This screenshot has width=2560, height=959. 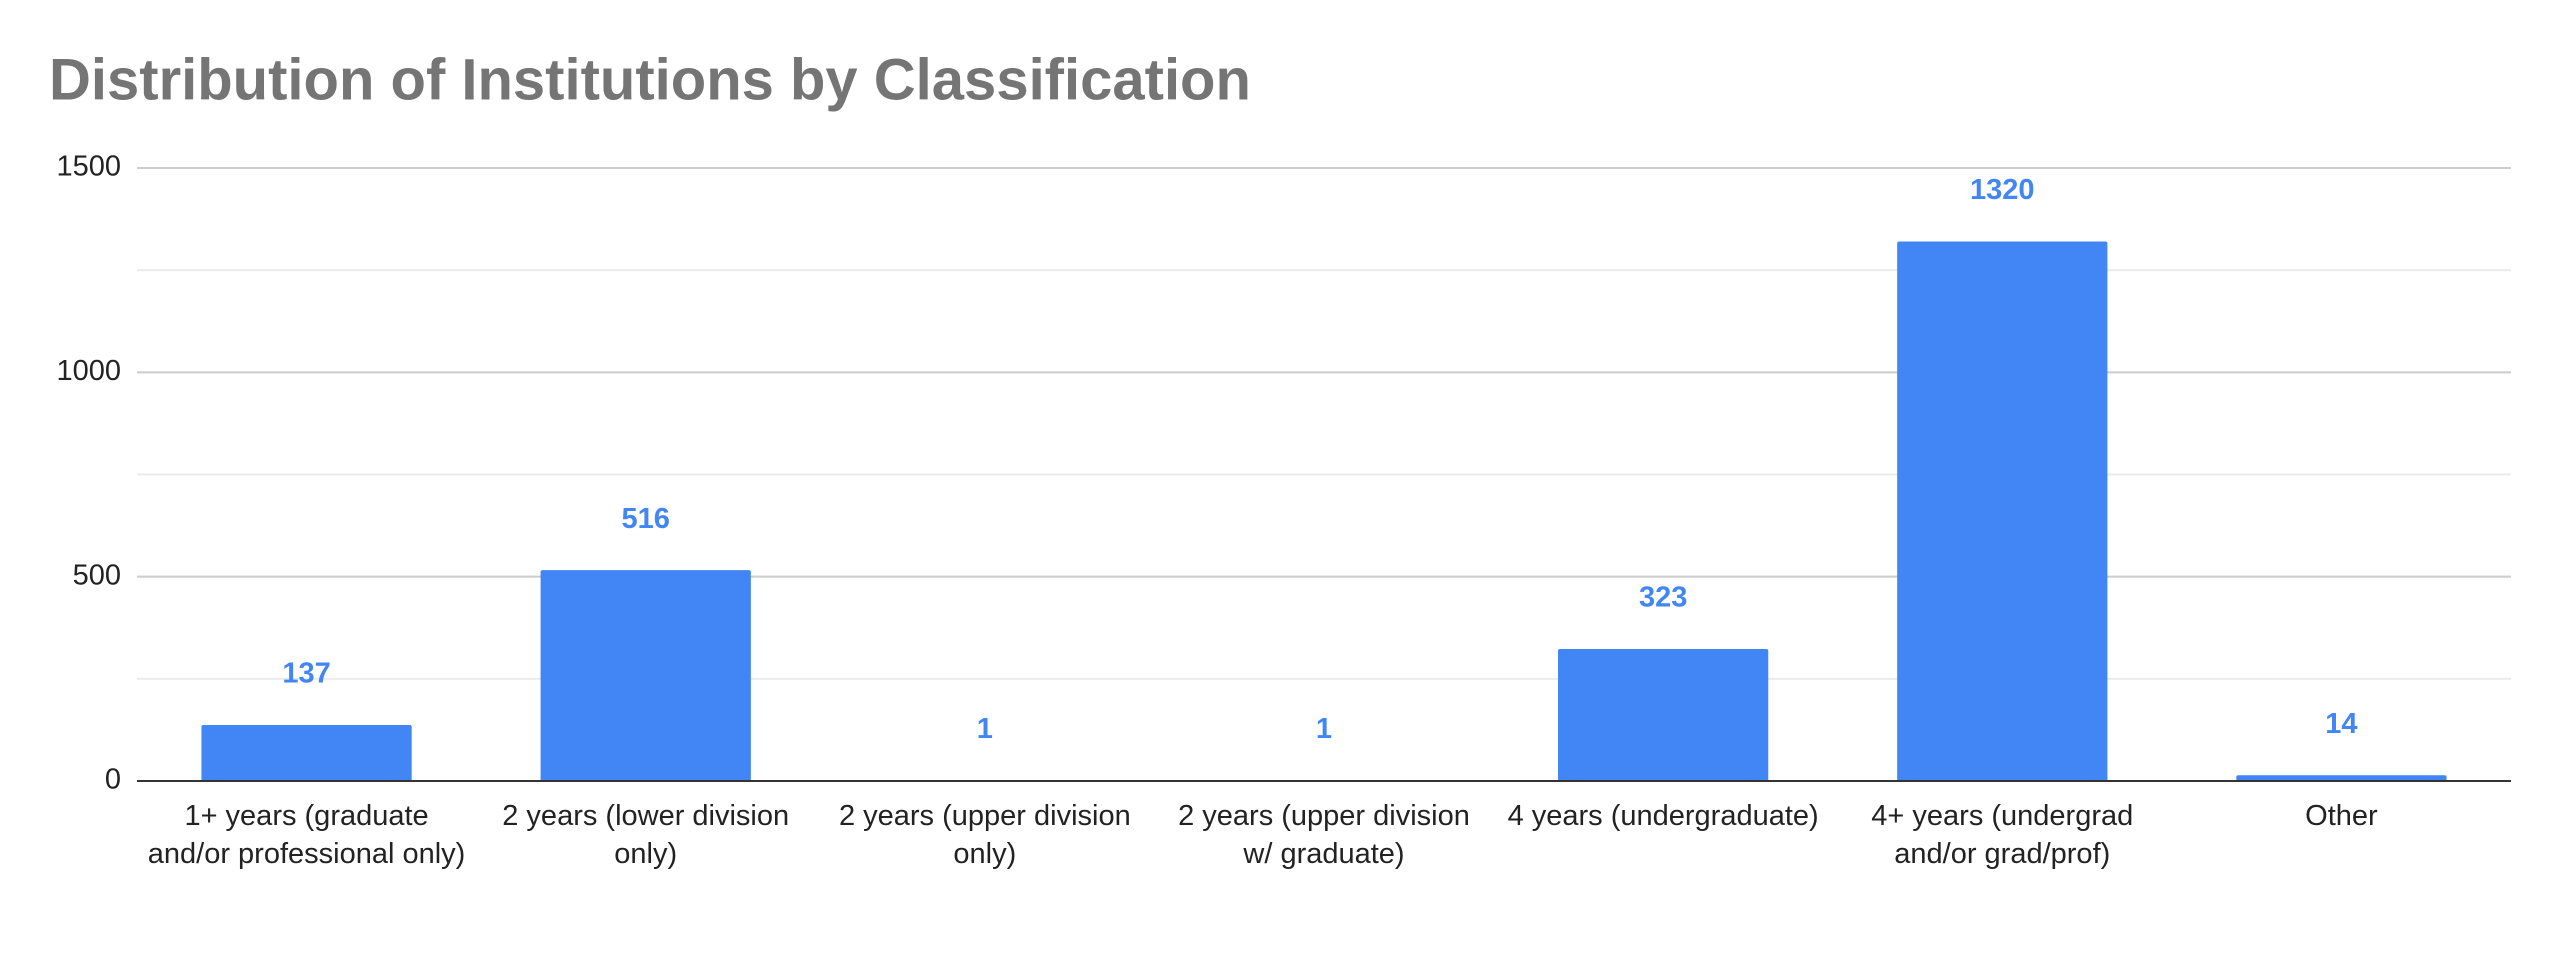 I want to click on x-tick-label: 2 years (lower division only), so click(x=646, y=835).